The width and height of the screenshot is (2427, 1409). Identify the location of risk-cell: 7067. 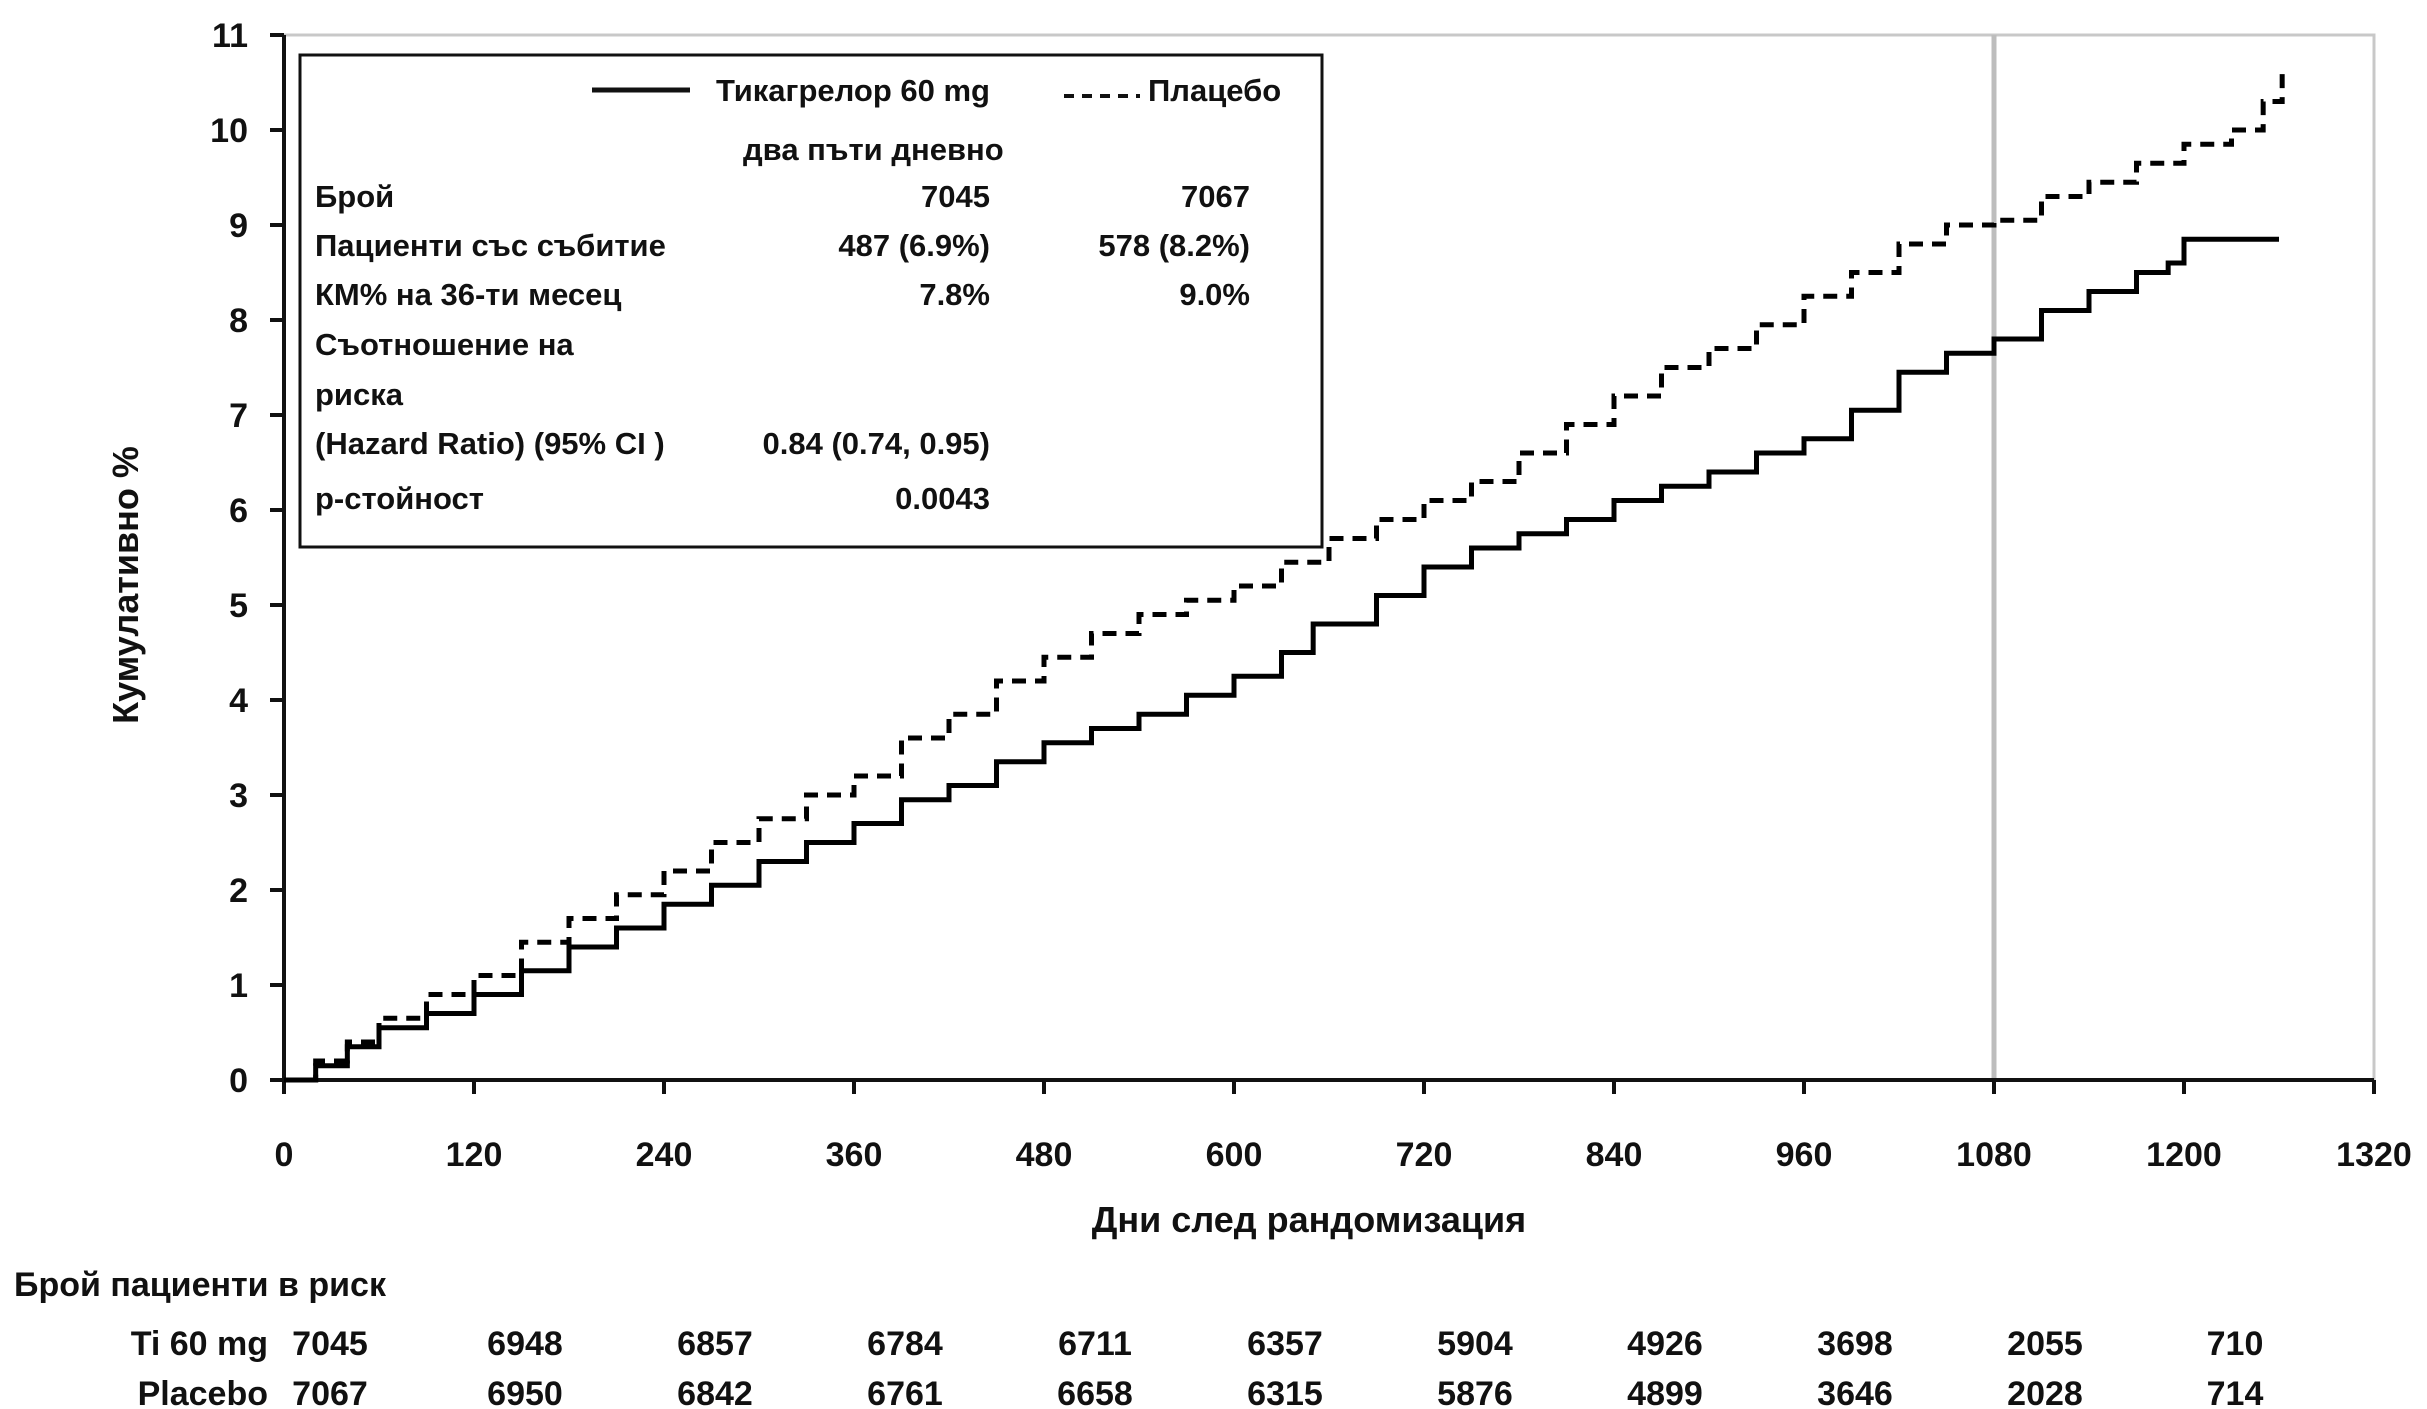
(330, 1392).